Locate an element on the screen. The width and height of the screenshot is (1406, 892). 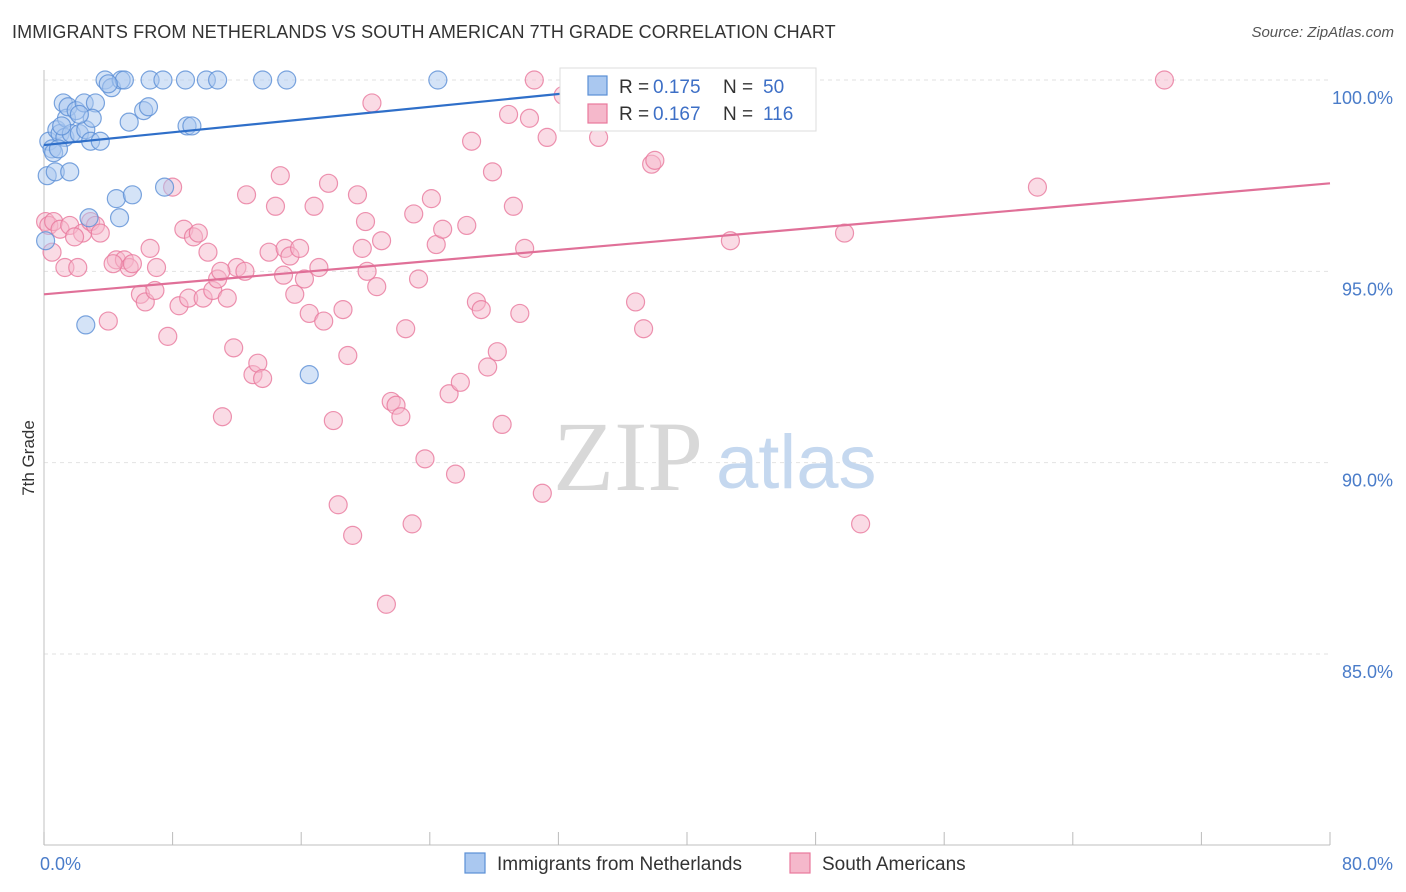
y-tick-label: 90.0% is located at coordinates (1367, 481).